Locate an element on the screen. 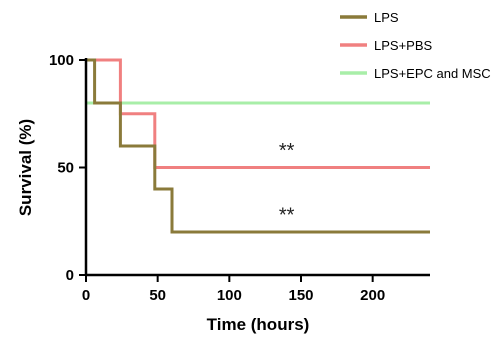  x-tick-label: 200 is located at coordinates (372, 295).